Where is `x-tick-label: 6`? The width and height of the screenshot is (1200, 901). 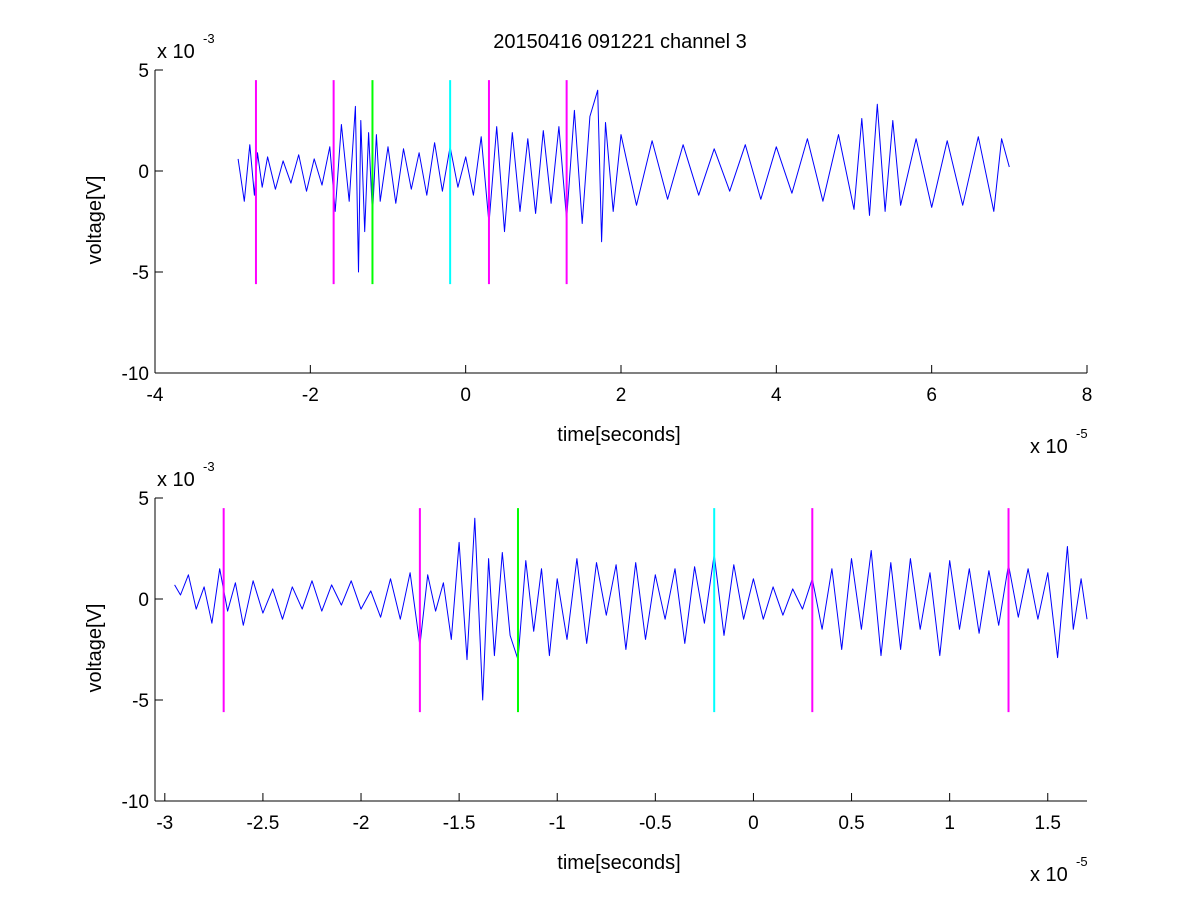 x-tick-label: 6 is located at coordinates (931, 395).